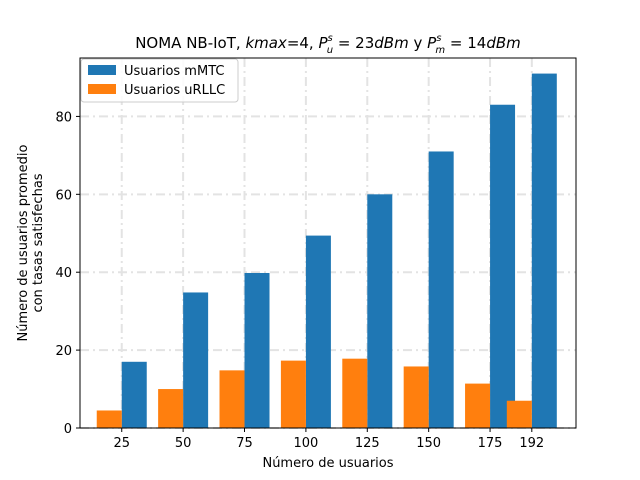 This screenshot has height=480, width=640. Describe the element at coordinates (531, 443) in the screenshot. I see `x-tick-label-192: 192` at that location.